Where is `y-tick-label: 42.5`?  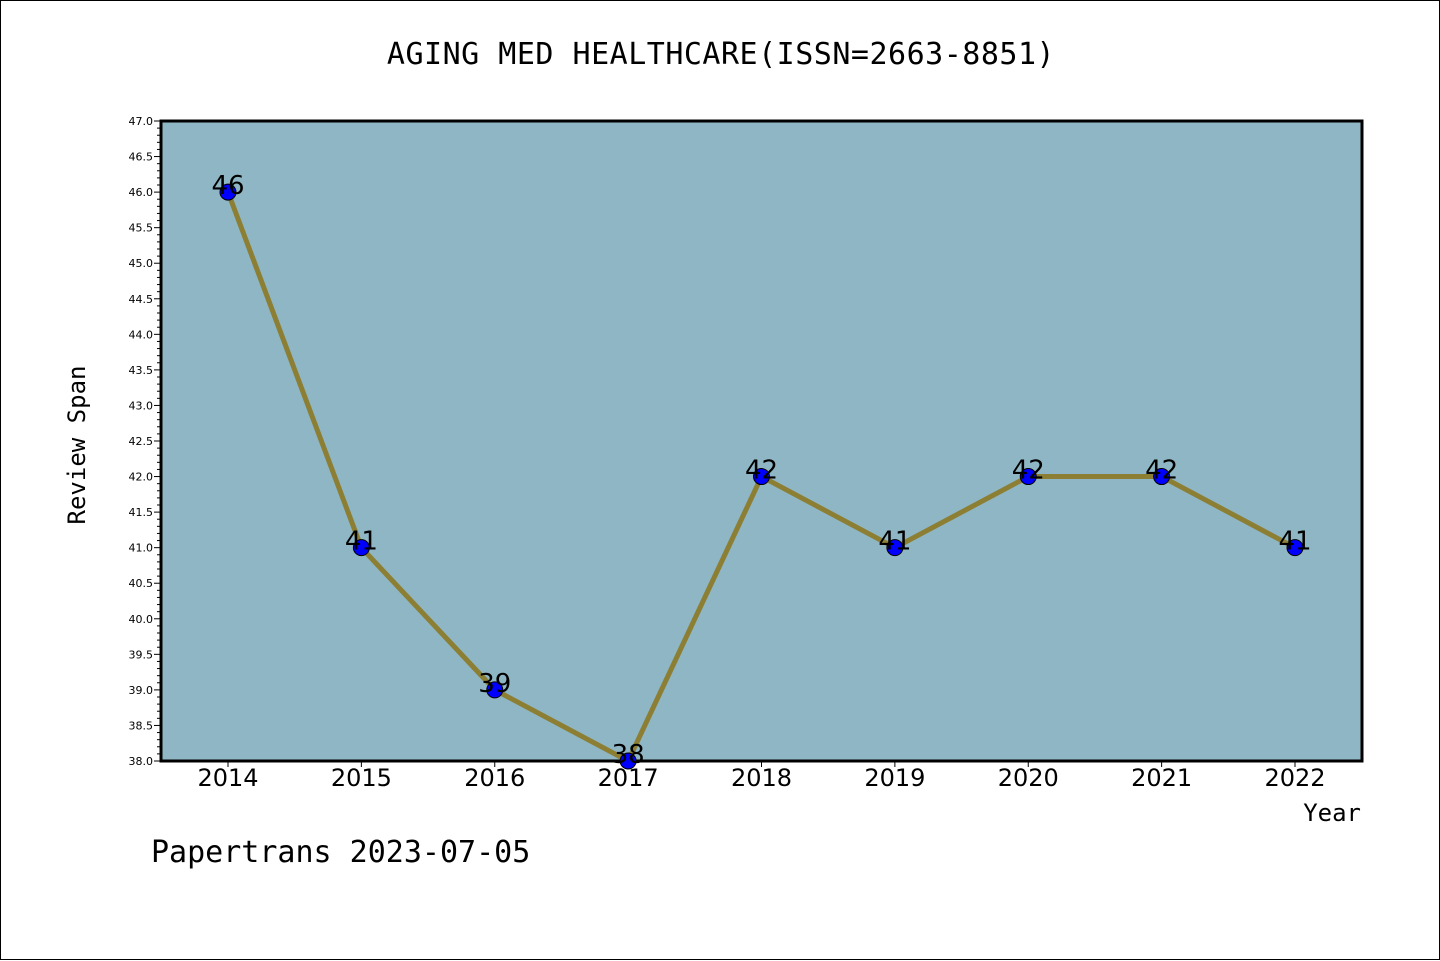
y-tick-label: 42.5 is located at coordinates (141, 441).